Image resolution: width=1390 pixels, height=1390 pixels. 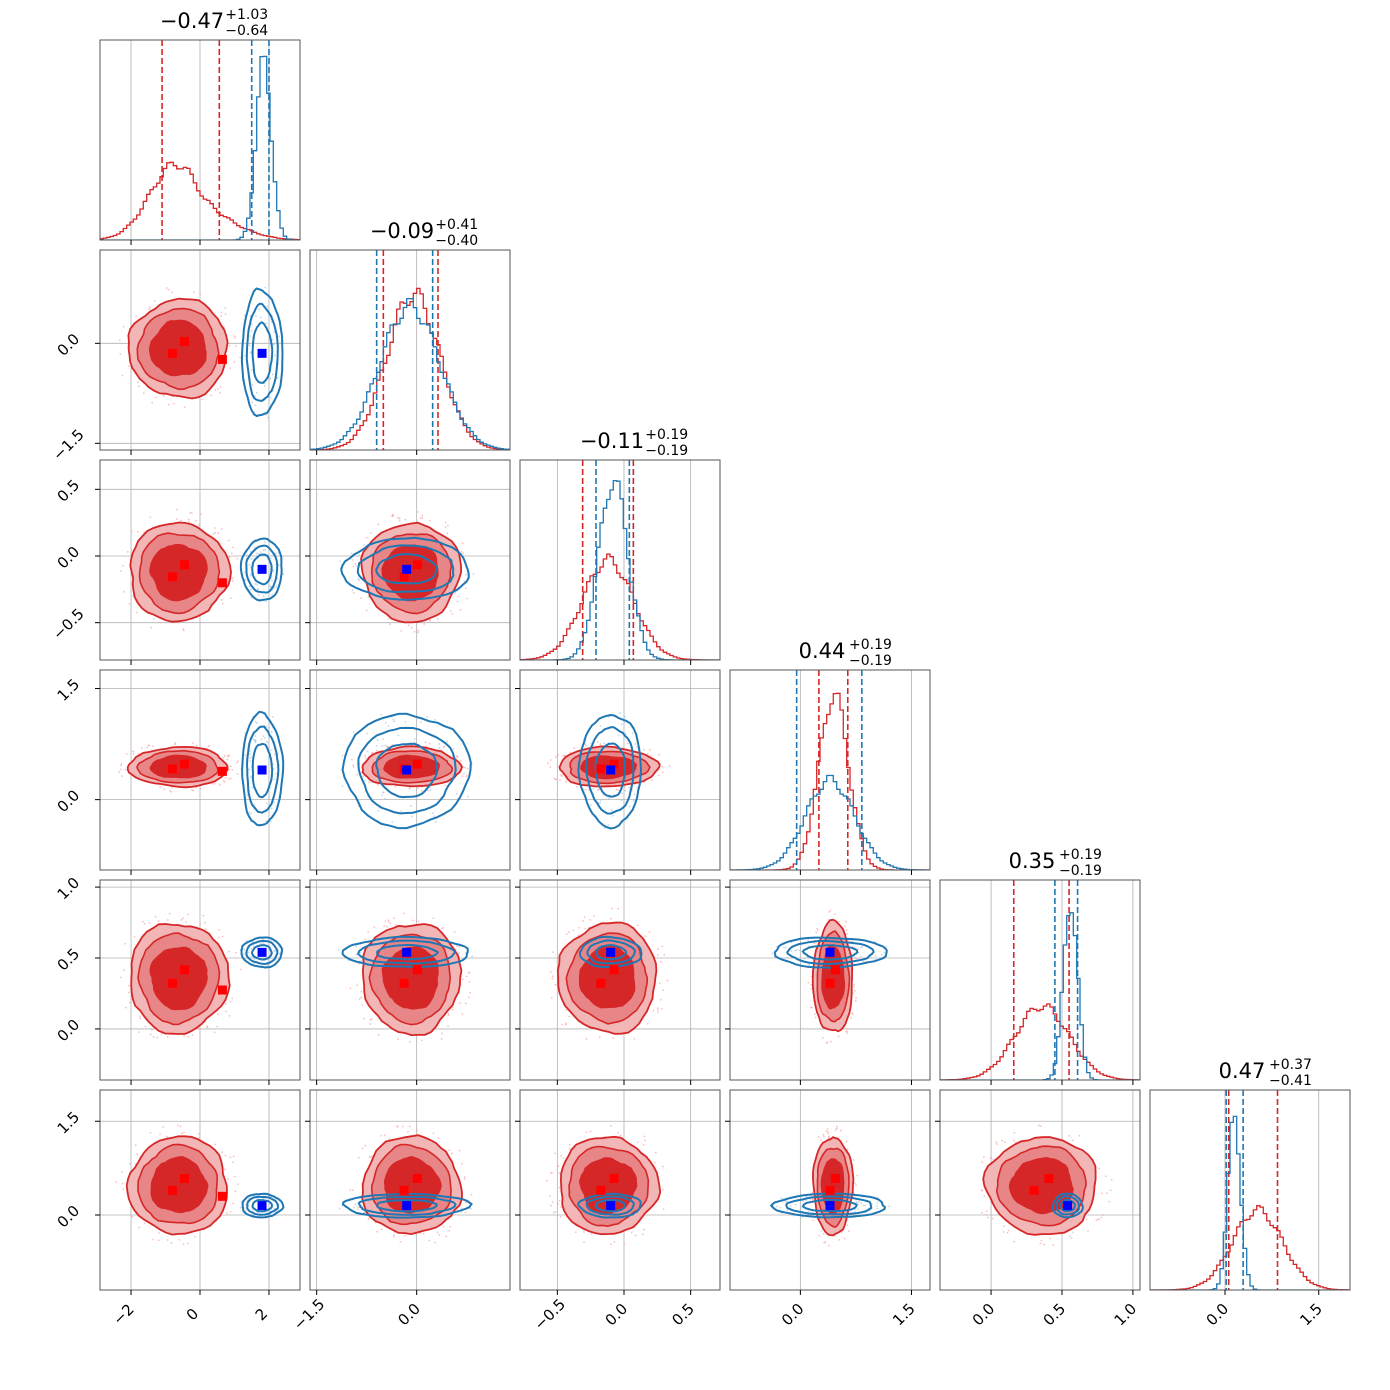 I want to click on panel-title: −0.11, so click(x=612, y=441).